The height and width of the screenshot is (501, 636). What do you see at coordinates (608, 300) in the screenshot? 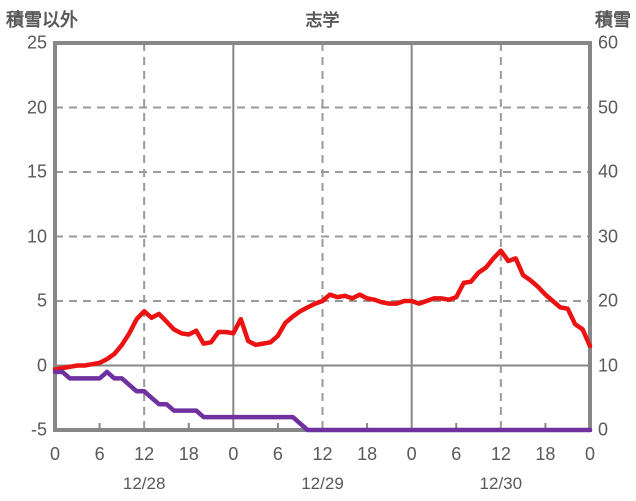
I see `y-right-tick-label: 20` at bounding box center [608, 300].